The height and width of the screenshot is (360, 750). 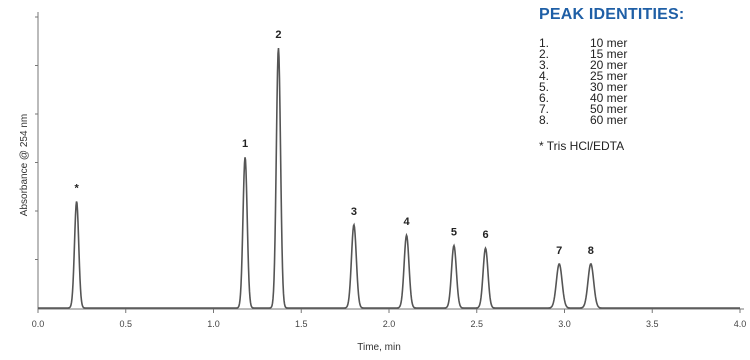 What do you see at coordinates (644, 65) in the screenshot?
I see `peak-identity-item: 3. 20 mer` at bounding box center [644, 65].